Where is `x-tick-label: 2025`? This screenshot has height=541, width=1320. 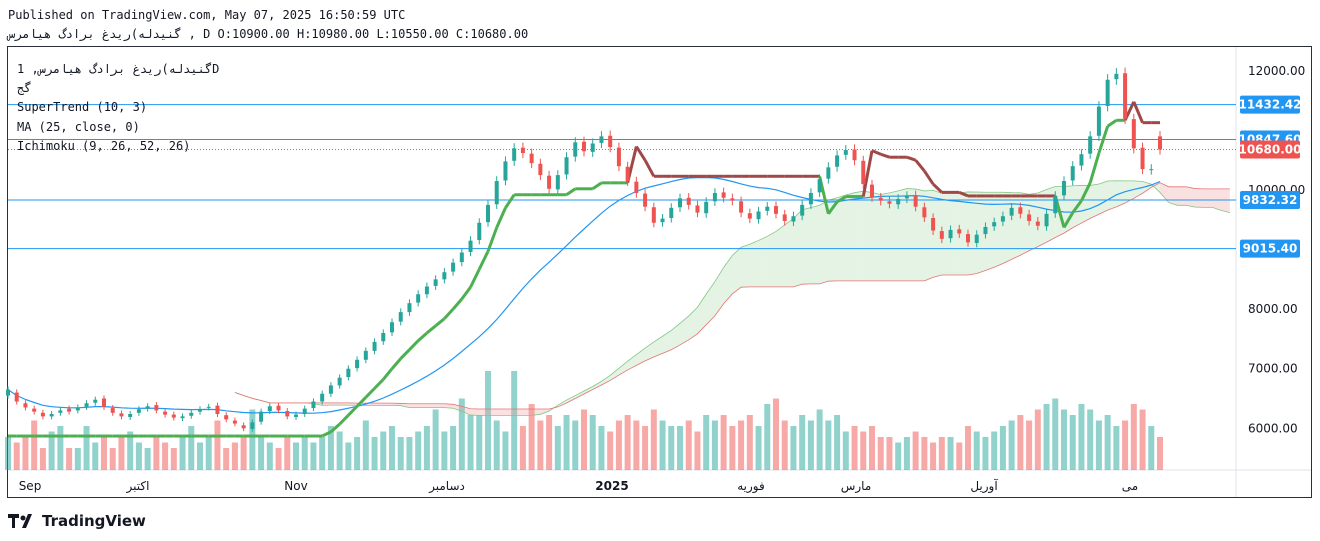 x-tick-label: 2025 is located at coordinates (611, 486).